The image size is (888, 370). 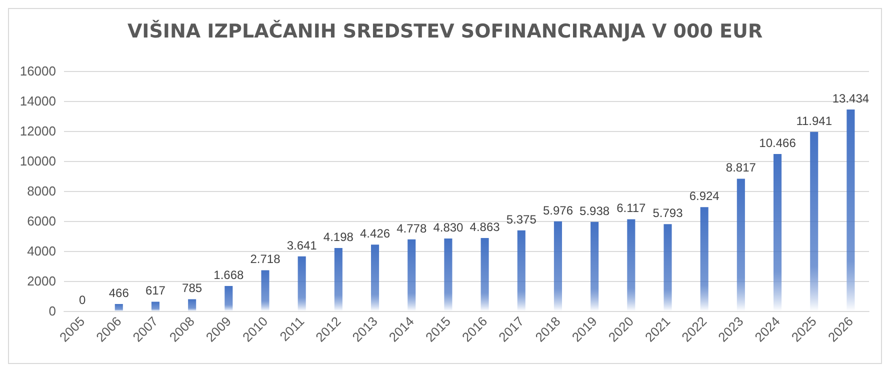 What do you see at coordinates (668, 213) in the screenshot?
I see `data-label: 5.793` at bounding box center [668, 213].